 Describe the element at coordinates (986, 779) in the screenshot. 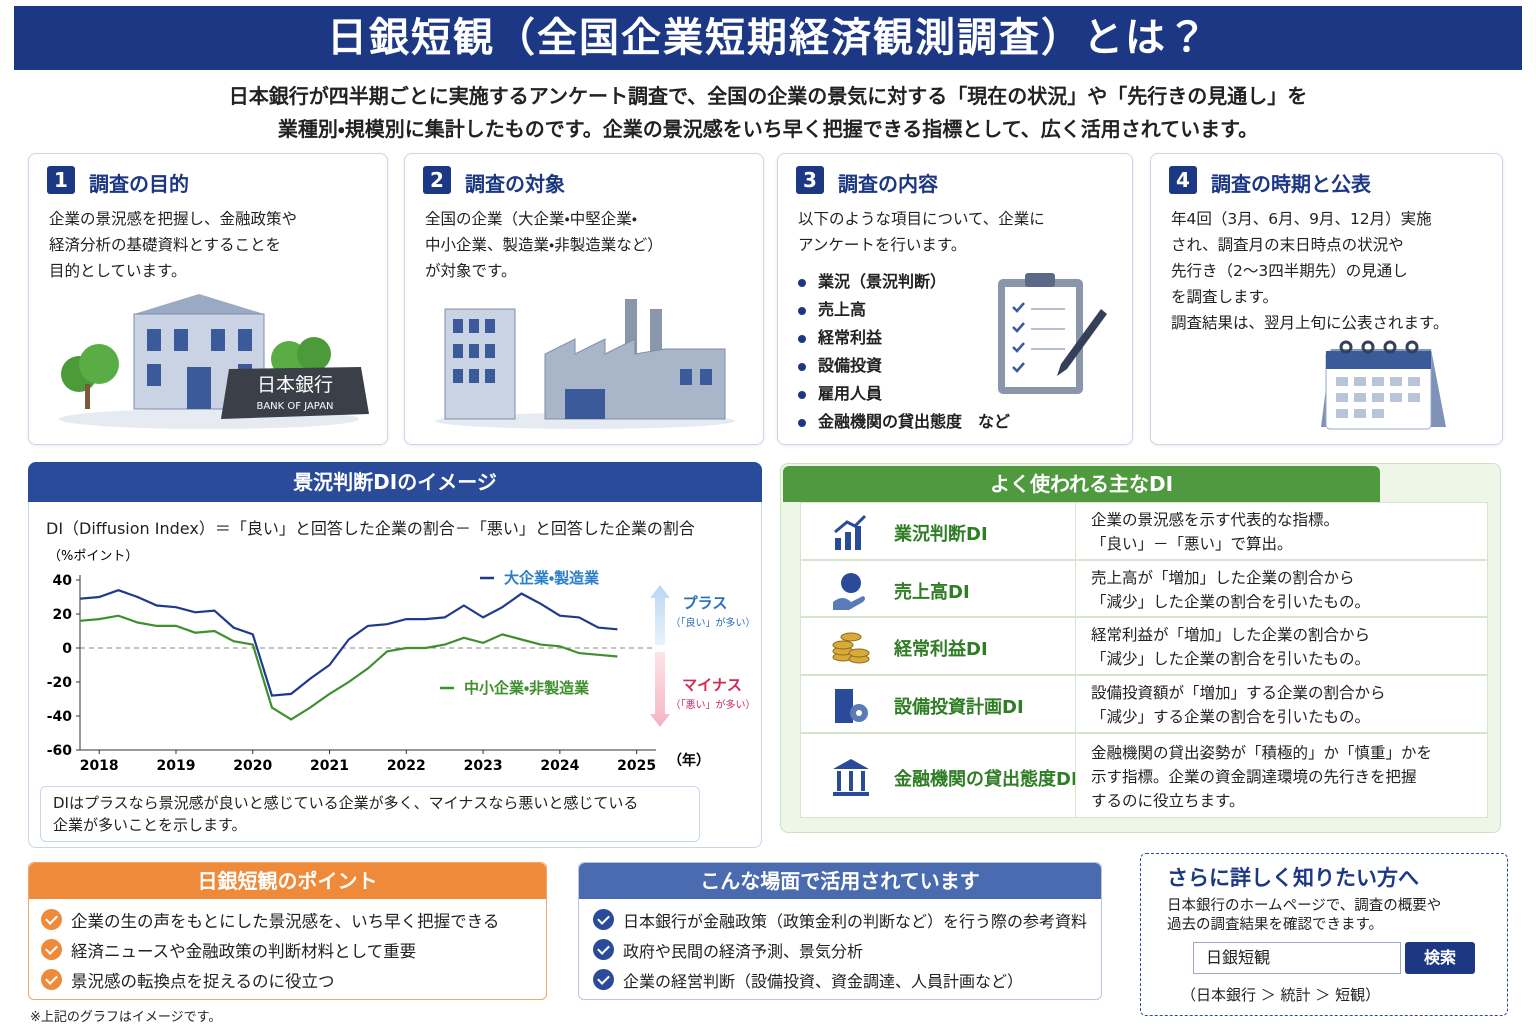

I see `di-name: 金融機関の貸出態度DI` at that location.